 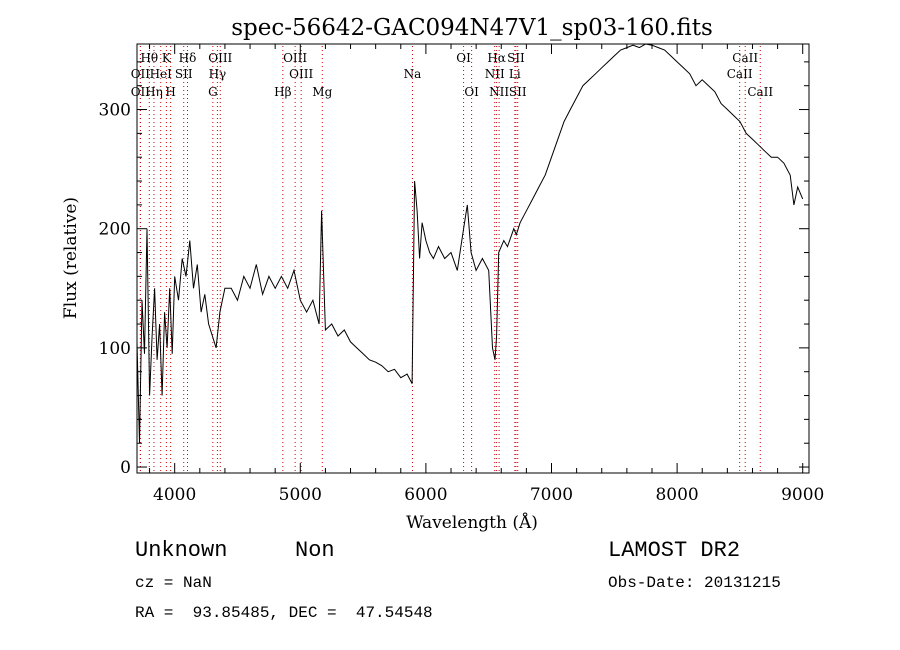 I want to click on line-label-1: K, so click(x=167, y=58).